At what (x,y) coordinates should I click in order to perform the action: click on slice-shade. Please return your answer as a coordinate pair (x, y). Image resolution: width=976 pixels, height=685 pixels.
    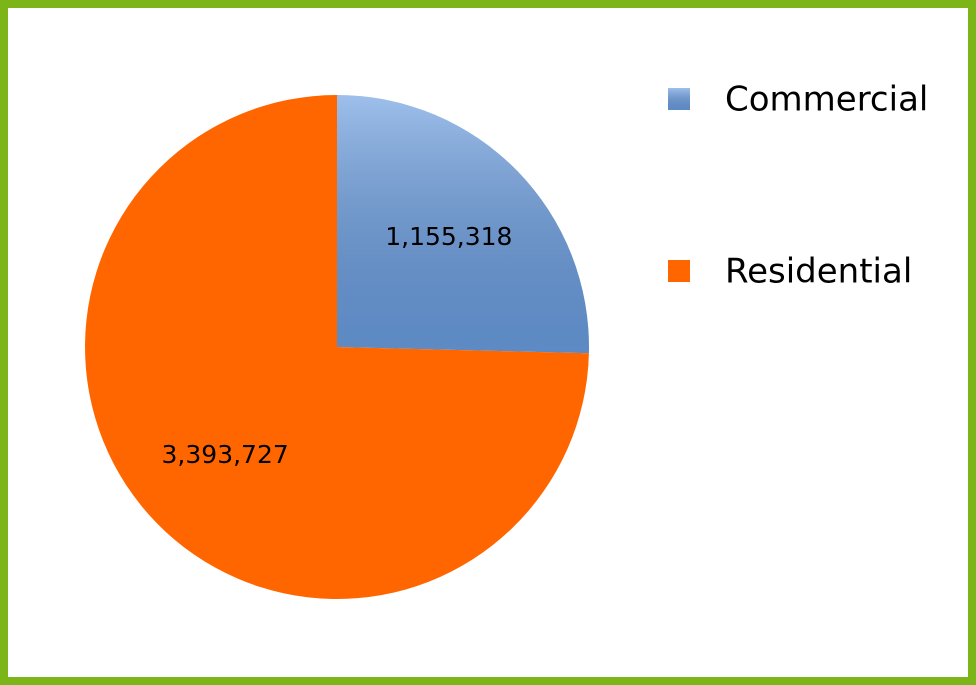
    Looking at the image, I should click on (463, 224).